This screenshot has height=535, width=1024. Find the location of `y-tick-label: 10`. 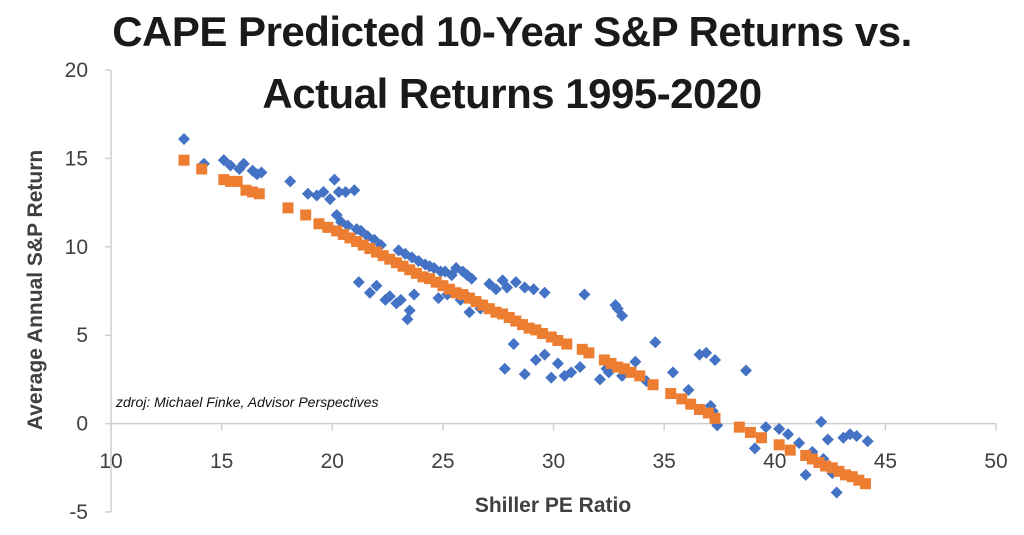

y-tick-label: 10 is located at coordinates (76, 247).